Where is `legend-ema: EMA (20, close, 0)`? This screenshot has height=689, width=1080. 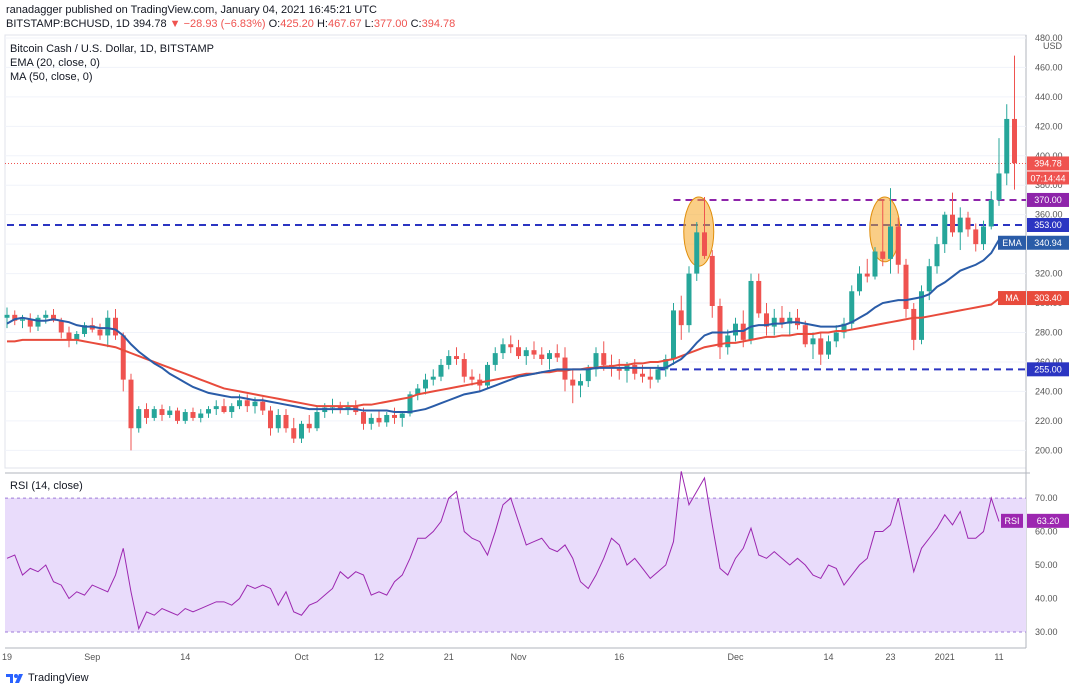
legend-ema: EMA (20, close, 0) is located at coordinates (55, 63).